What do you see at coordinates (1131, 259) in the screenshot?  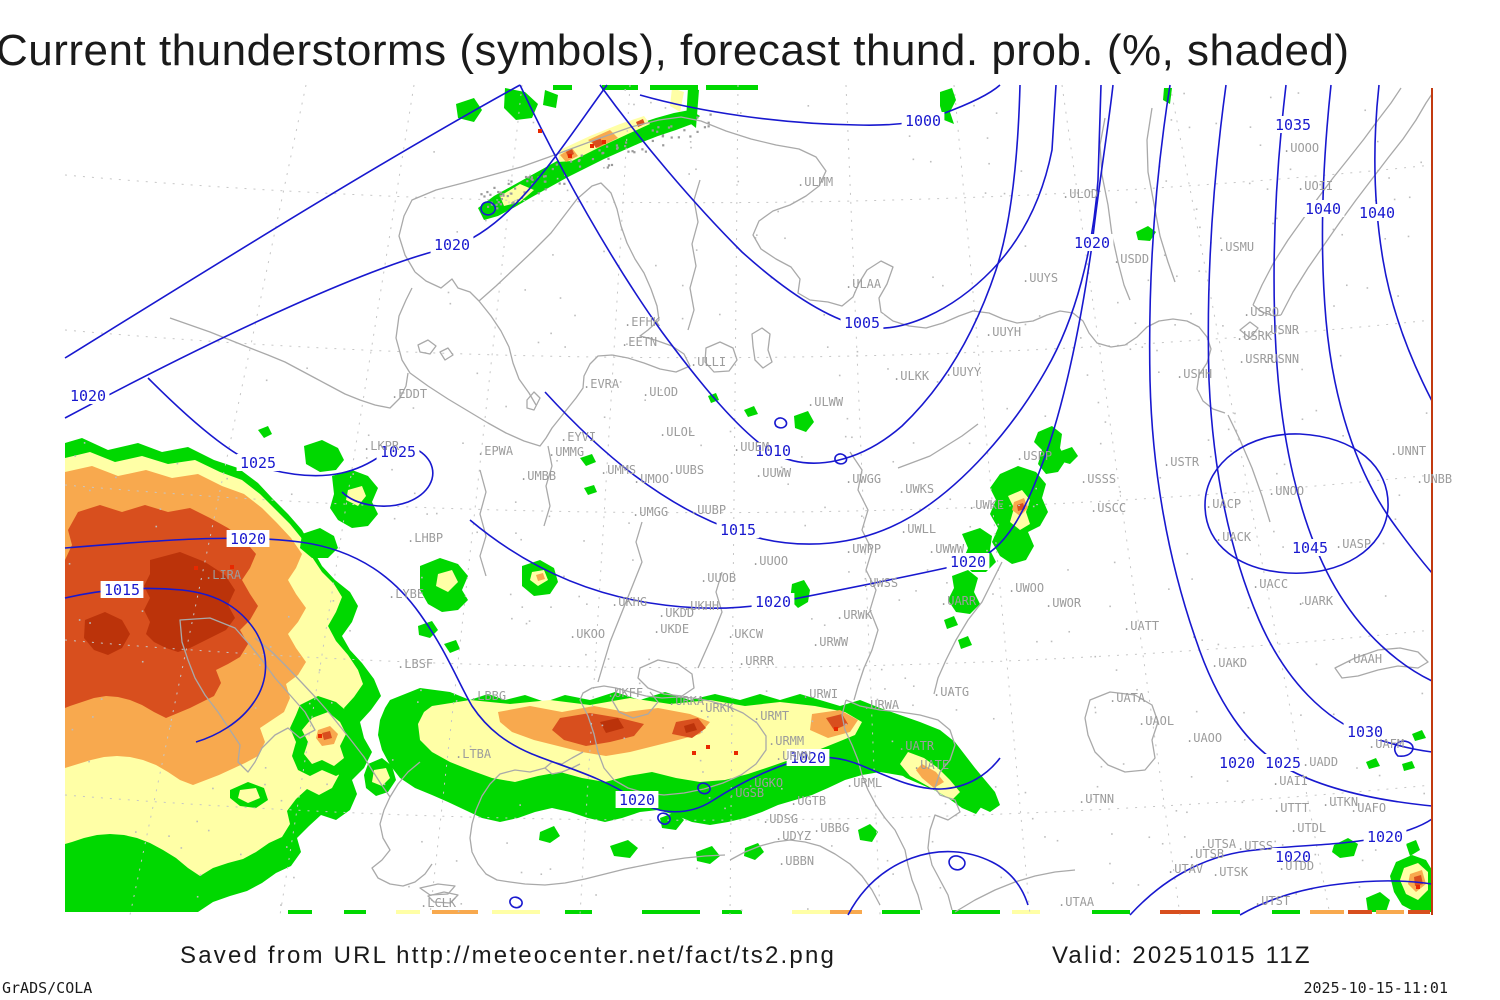 I see `station-code: .USDD` at bounding box center [1131, 259].